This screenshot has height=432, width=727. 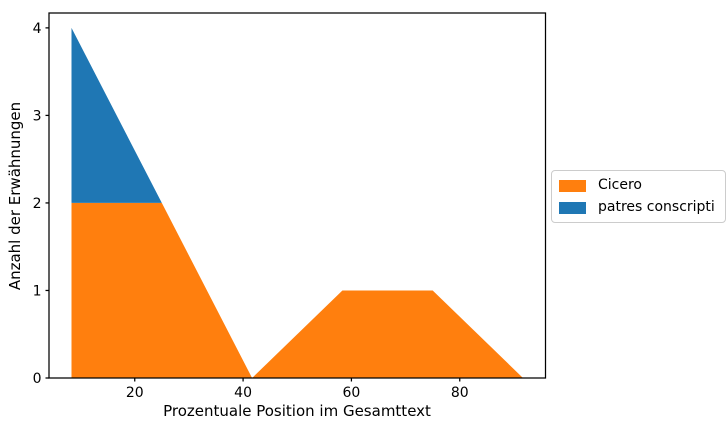 I want to click on x-tick-label: 80, so click(x=460, y=393).